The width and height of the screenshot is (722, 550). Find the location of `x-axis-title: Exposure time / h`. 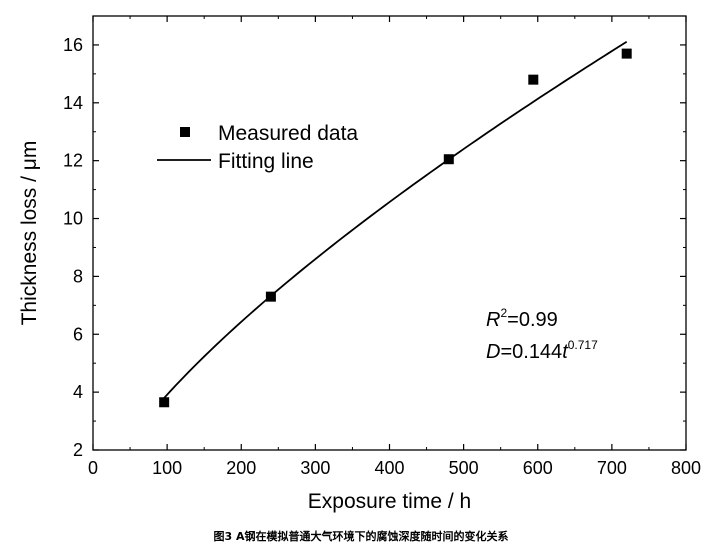

x-axis-title: Exposure time / h is located at coordinates (389, 501).